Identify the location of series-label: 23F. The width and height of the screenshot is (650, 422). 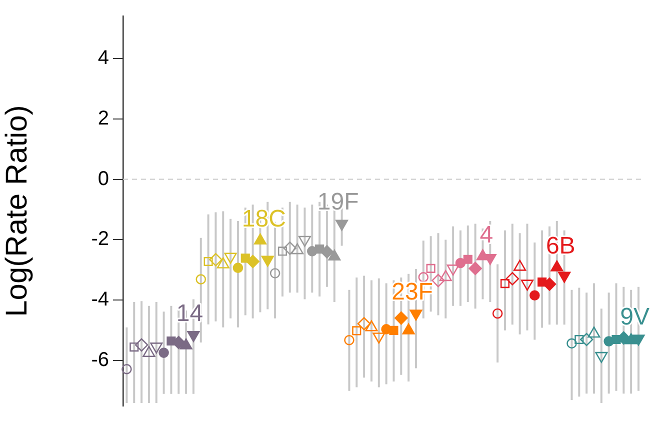
(412, 292).